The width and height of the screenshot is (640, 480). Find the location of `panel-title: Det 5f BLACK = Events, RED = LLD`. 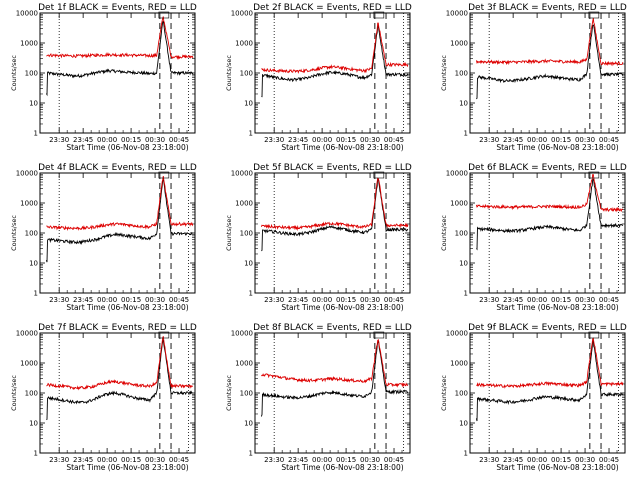

panel-title: Det 5f BLACK = Events, RED = LLD is located at coordinates (332, 168).